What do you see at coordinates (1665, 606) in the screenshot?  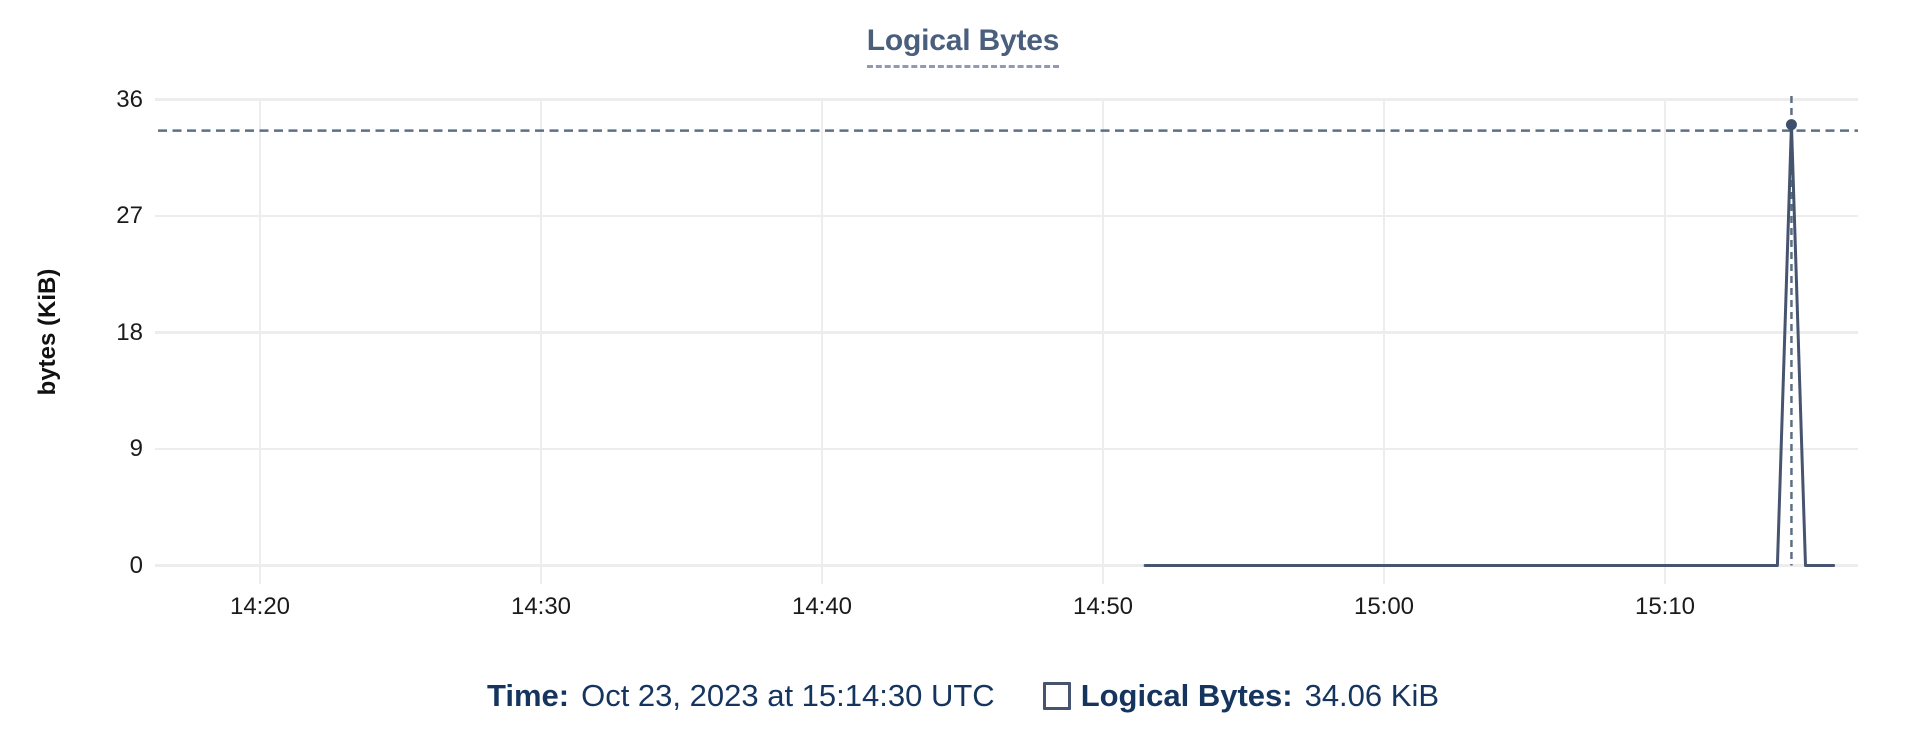 I see `x-tick-label: 15:10` at bounding box center [1665, 606].